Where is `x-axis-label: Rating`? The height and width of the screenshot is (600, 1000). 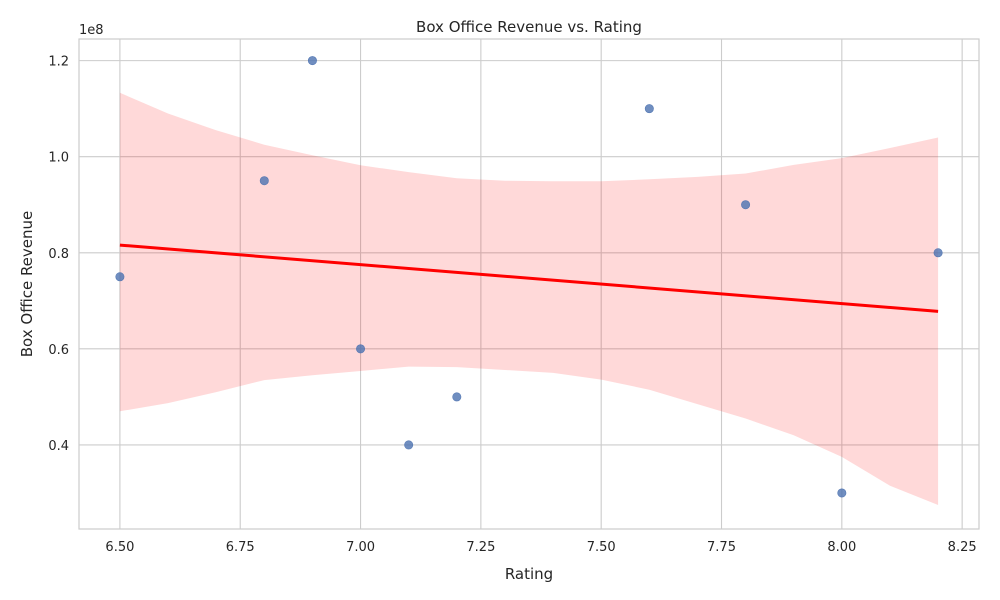
x-axis-label: Rating is located at coordinates (529, 574).